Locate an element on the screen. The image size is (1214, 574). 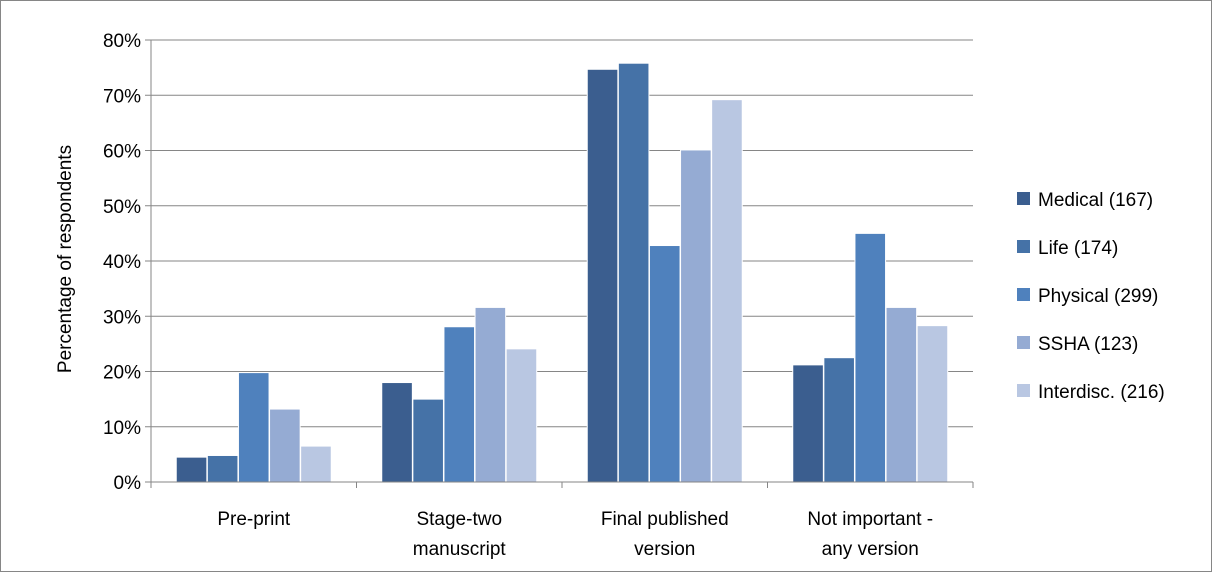
y-tick-label: 50% is located at coordinates (122, 207).